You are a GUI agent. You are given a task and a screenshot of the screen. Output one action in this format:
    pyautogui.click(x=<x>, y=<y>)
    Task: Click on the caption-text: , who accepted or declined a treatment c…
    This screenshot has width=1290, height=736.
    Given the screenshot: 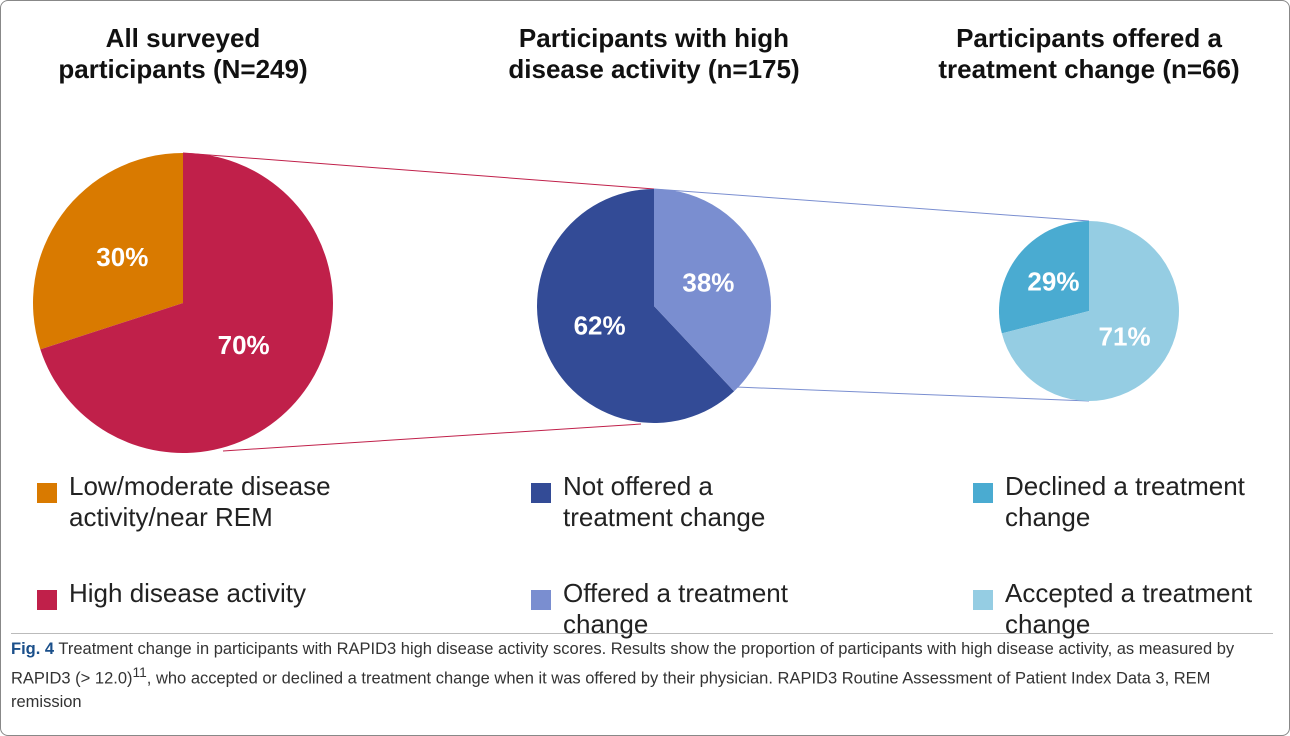 What is the action you would take?
    pyautogui.click(x=611, y=690)
    